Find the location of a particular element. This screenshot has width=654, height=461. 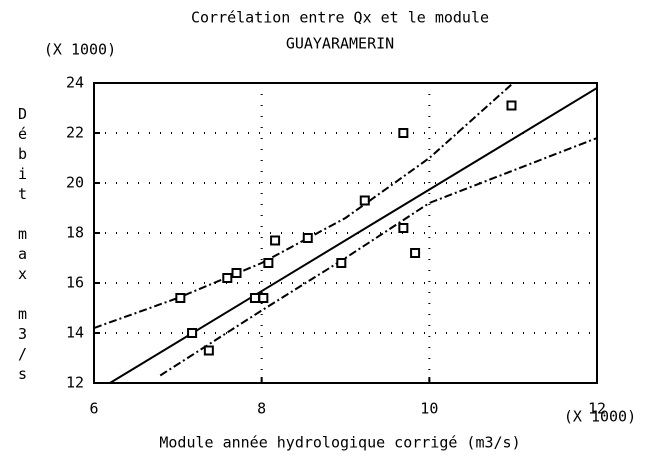

y-tick-label: 24 is located at coordinates (75, 83).